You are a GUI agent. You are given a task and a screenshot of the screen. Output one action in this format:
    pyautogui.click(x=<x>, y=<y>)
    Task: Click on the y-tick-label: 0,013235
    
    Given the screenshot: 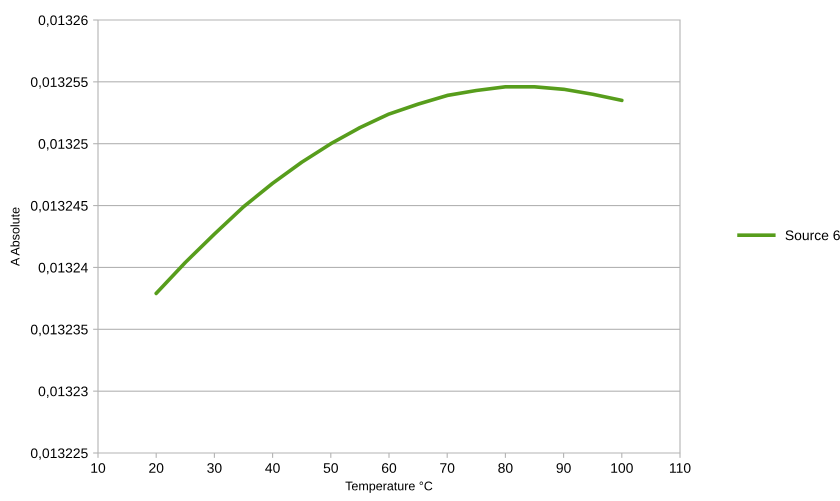 What is the action you would take?
    pyautogui.click(x=59, y=330)
    